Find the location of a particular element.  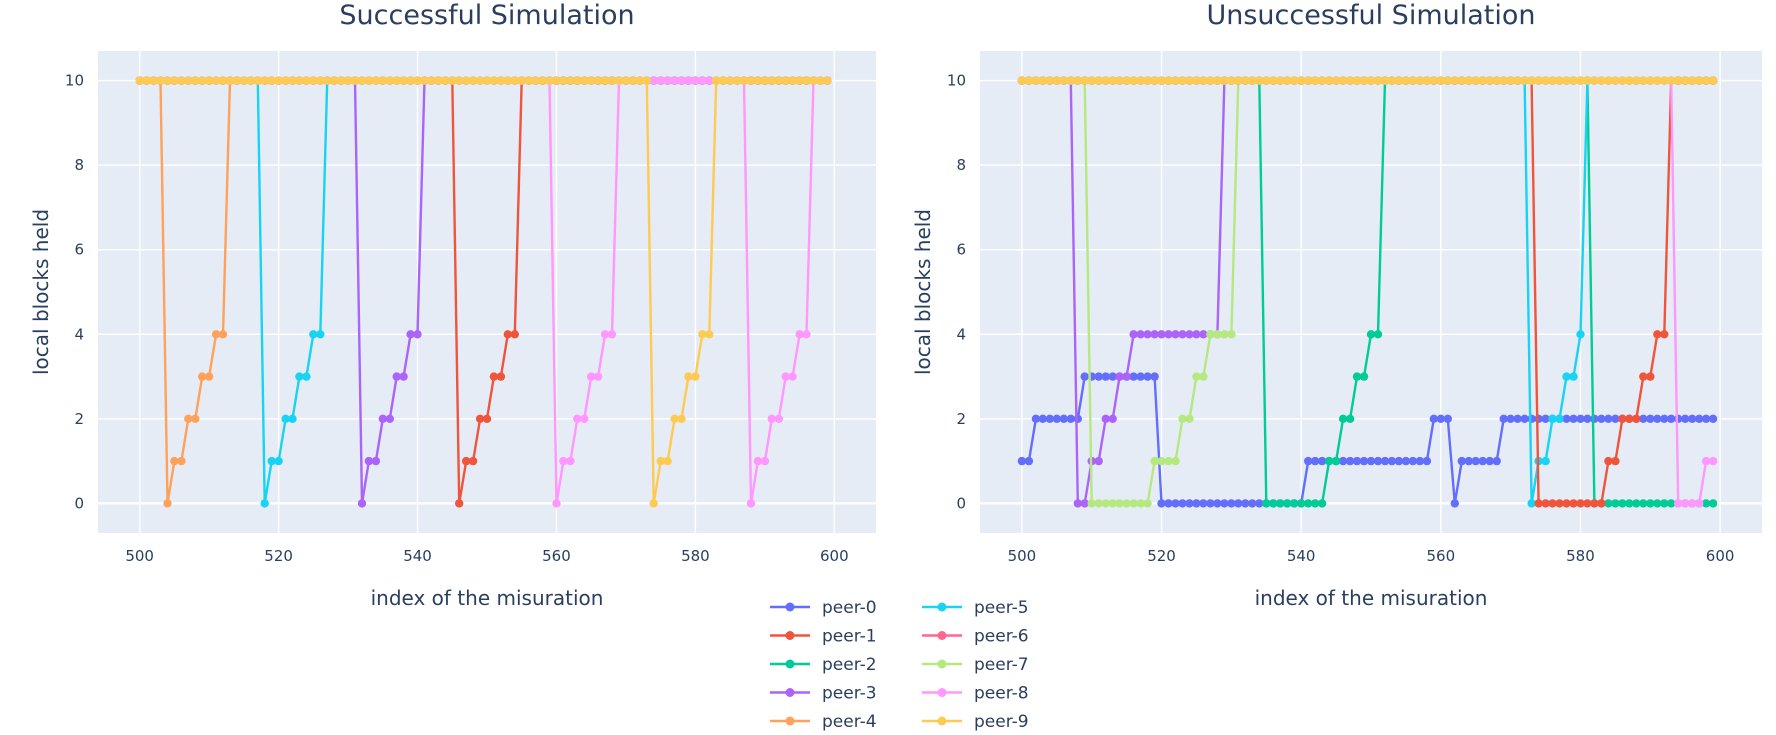

legend-label: peer-0 is located at coordinates (849, 608).